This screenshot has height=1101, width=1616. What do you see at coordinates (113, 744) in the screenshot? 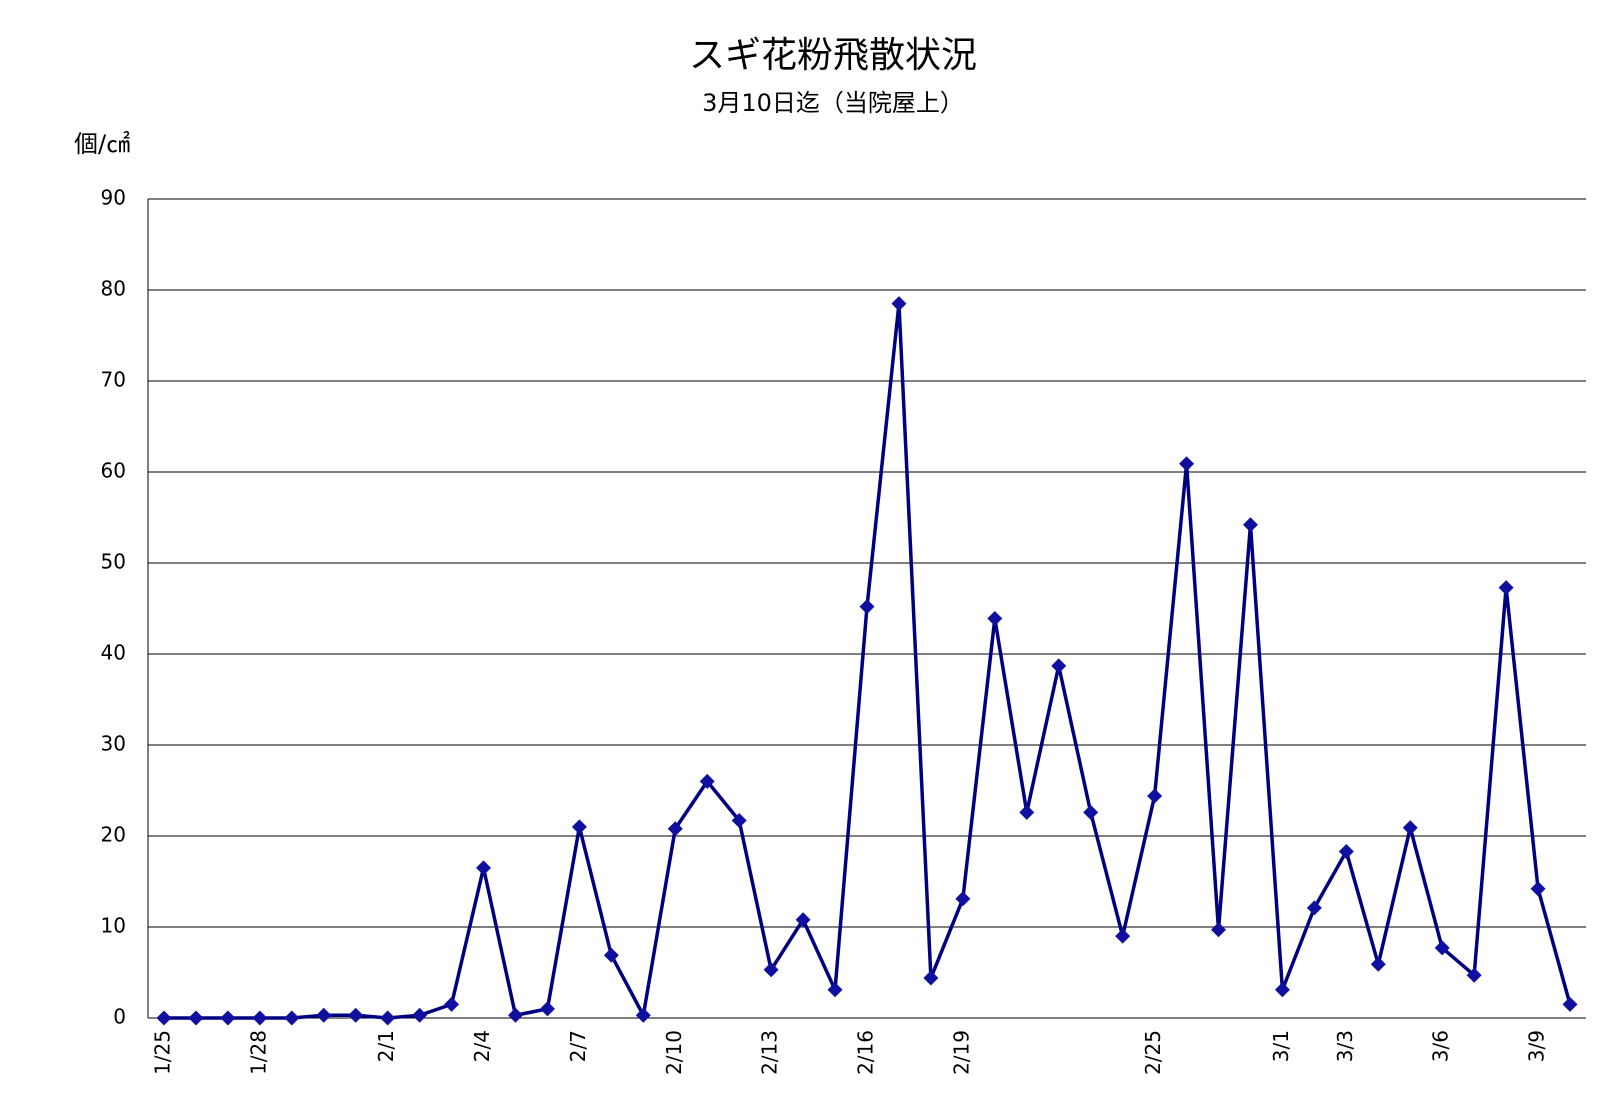
I see `y-tick-label: 30` at bounding box center [113, 744].